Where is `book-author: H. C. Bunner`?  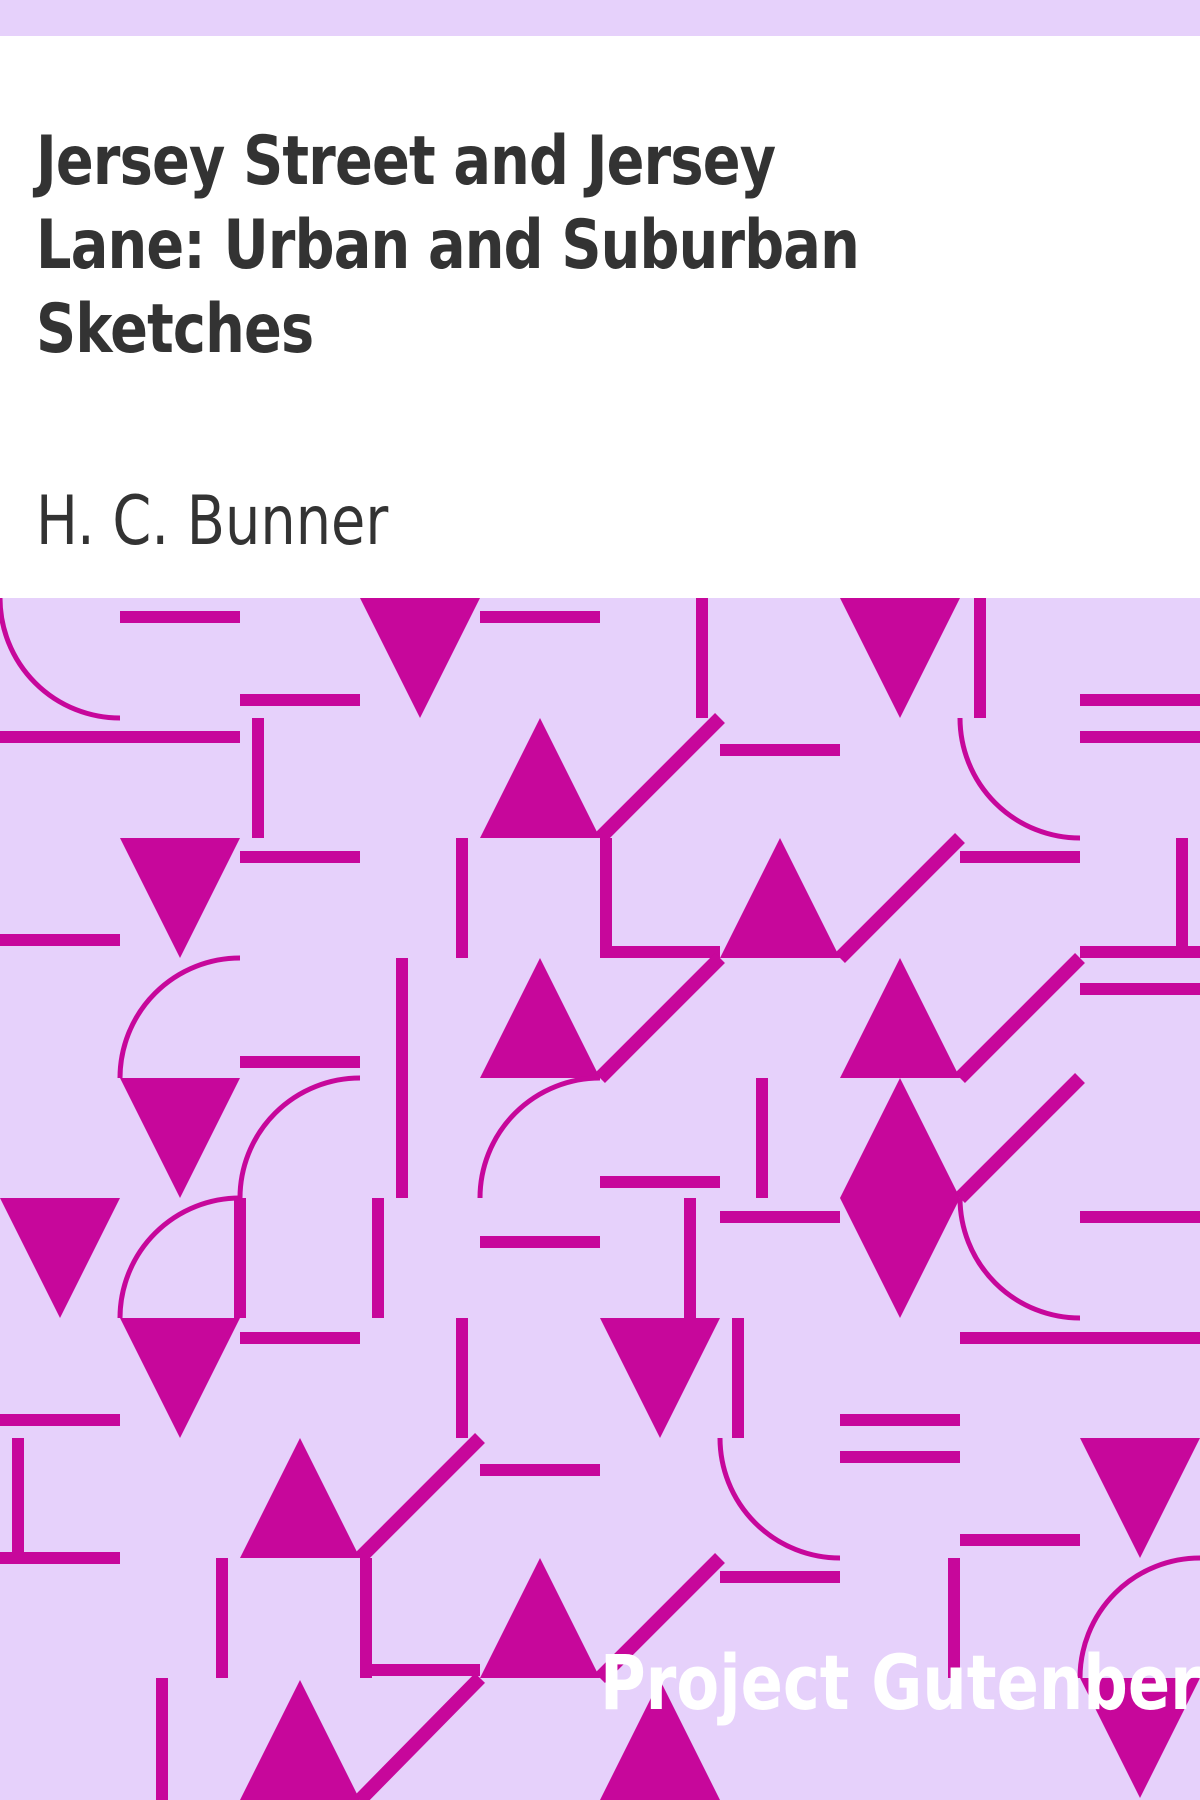
book-author: H. C. Bunner is located at coordinates (212, 521).